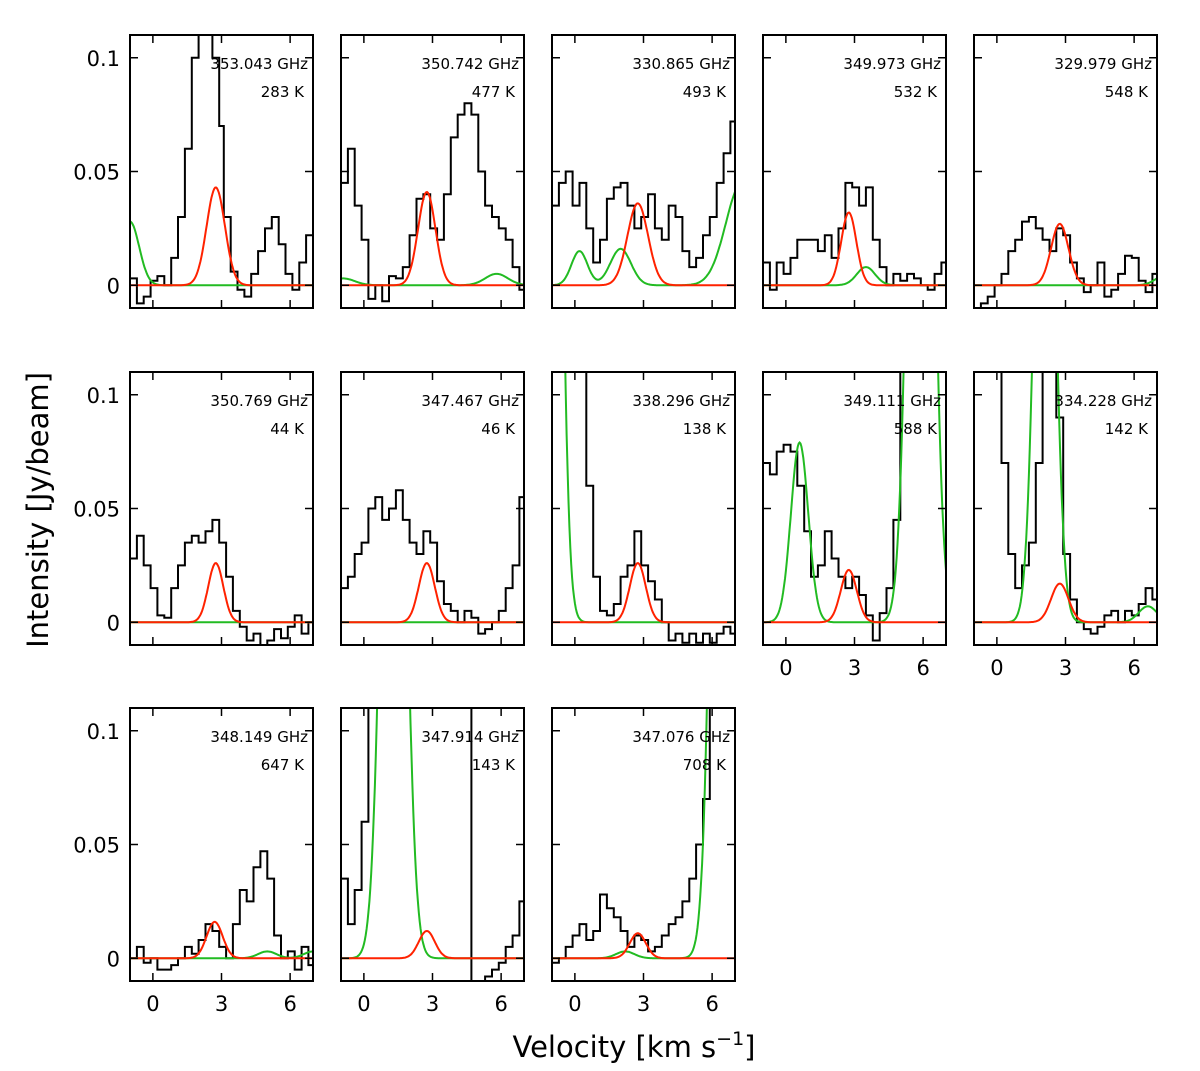  I want to click on temperature-label: 46 K, so click(498, 429).